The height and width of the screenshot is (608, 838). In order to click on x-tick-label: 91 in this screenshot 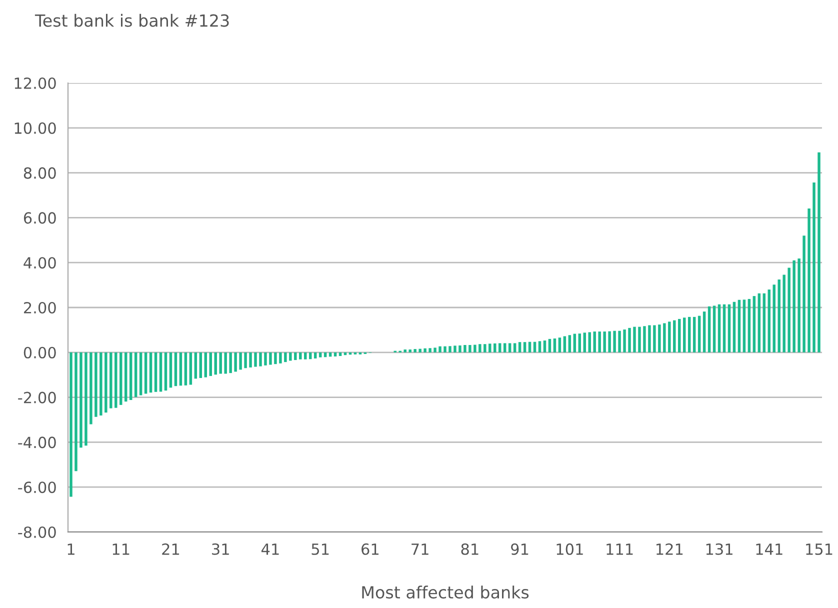, I will do `click(519, 549)`.